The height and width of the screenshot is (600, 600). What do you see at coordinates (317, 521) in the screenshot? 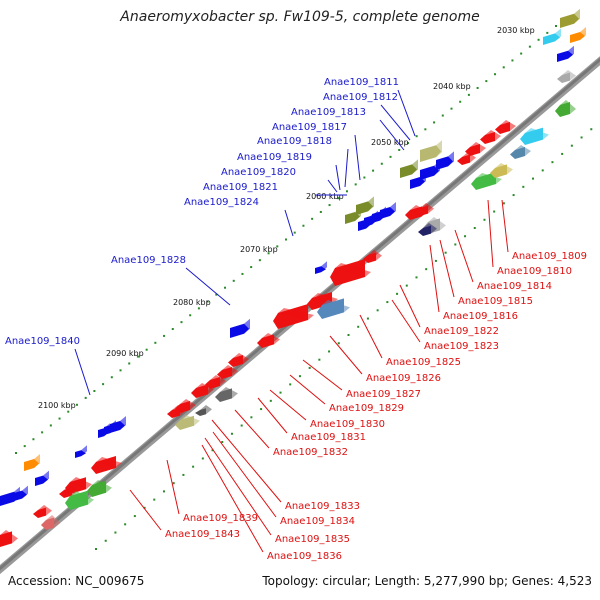
I see `reverse-gene-label: Anae109_1834` at bounding box center [317, 521].